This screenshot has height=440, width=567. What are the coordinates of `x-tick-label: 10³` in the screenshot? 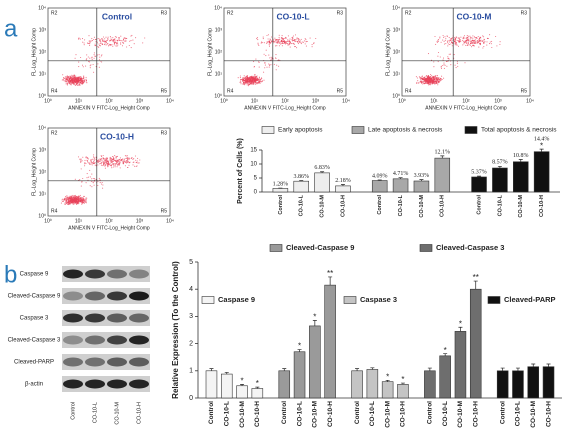 It's located at (140, 221).